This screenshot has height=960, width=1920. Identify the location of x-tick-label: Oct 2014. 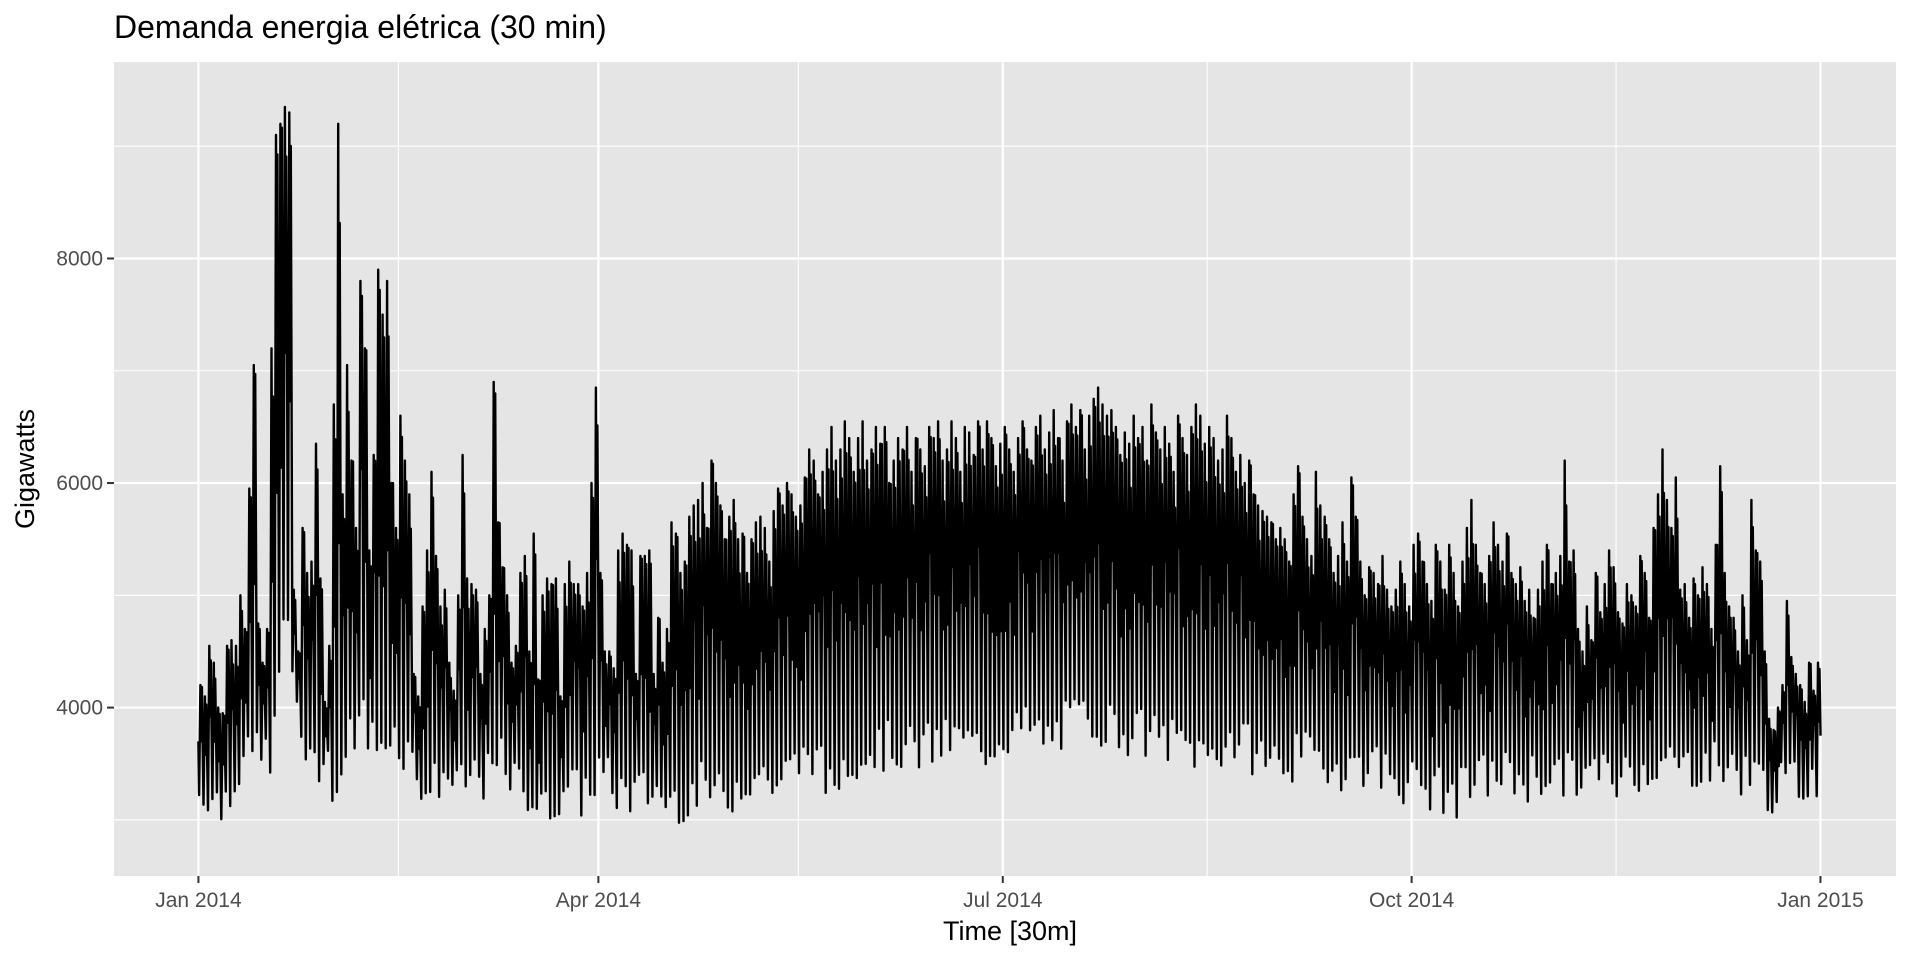
(1412, 900).